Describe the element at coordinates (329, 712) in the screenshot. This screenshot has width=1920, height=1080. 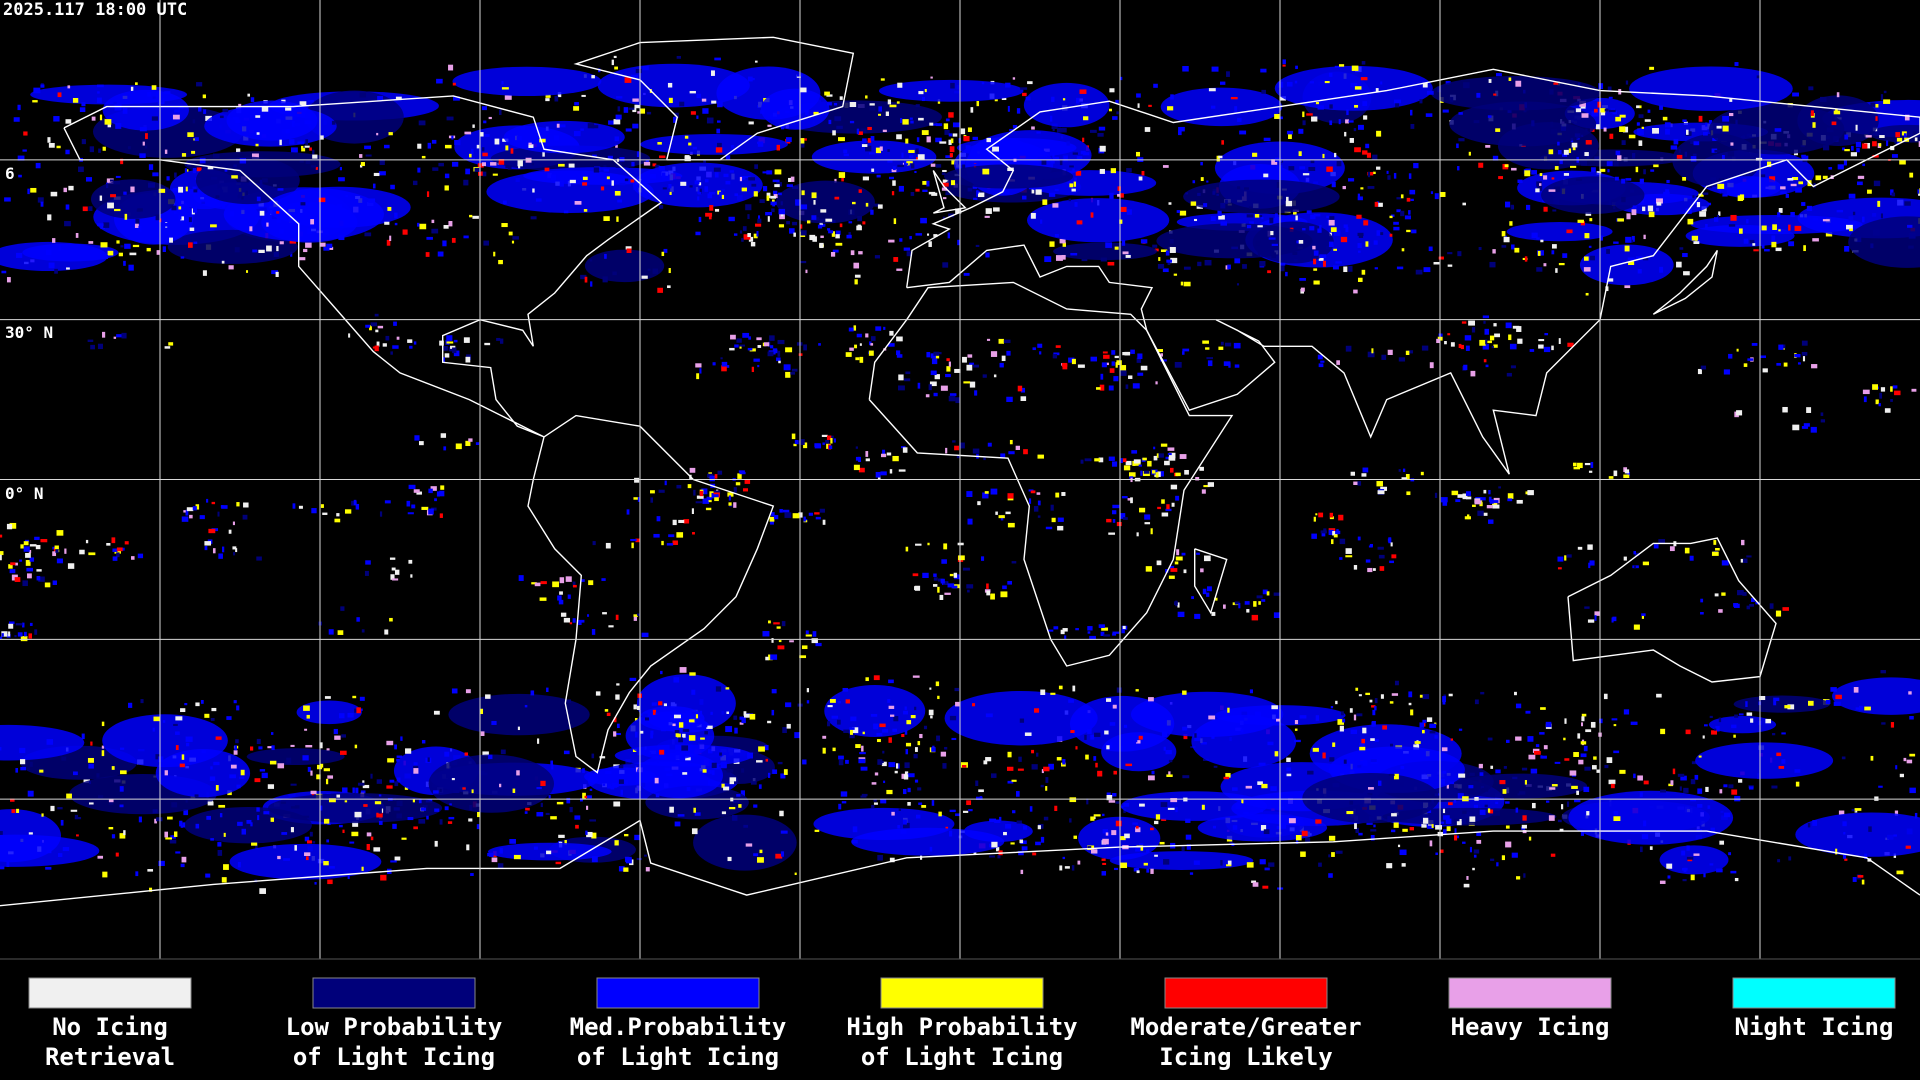
I see `icing-area` at that location.